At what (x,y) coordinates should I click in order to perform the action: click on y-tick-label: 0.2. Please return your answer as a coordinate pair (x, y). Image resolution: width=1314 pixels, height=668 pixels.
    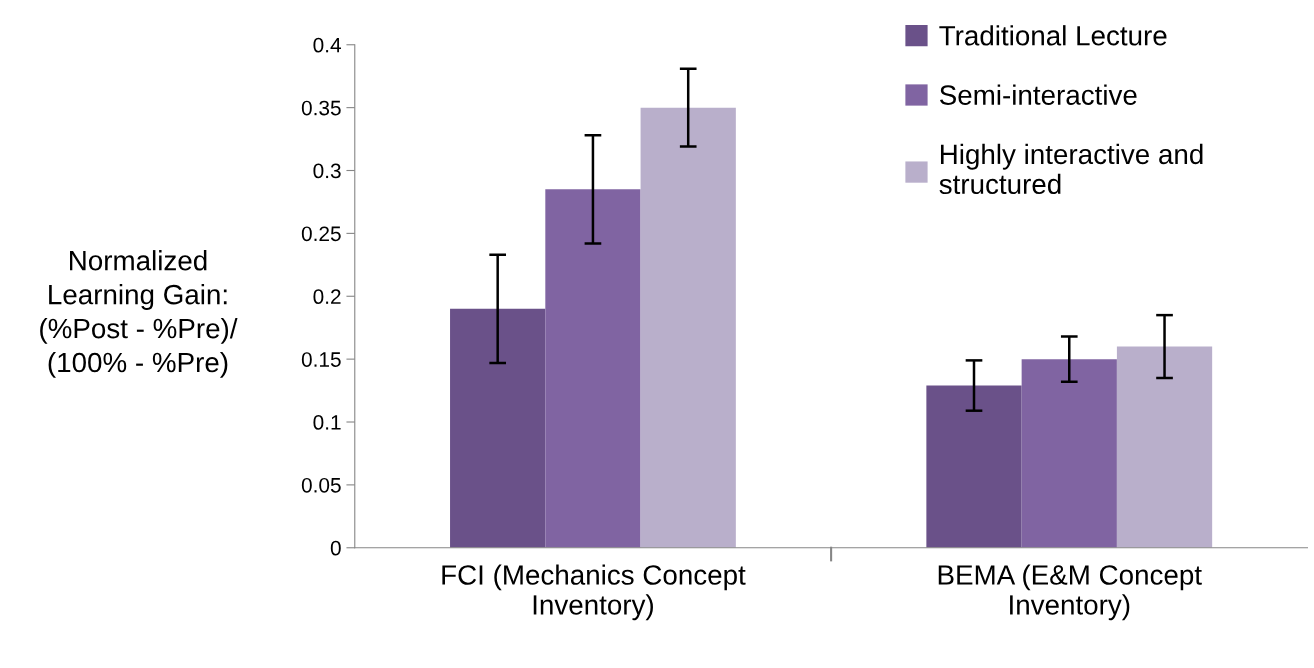
    Looking at the image, I should click on (327, 297).